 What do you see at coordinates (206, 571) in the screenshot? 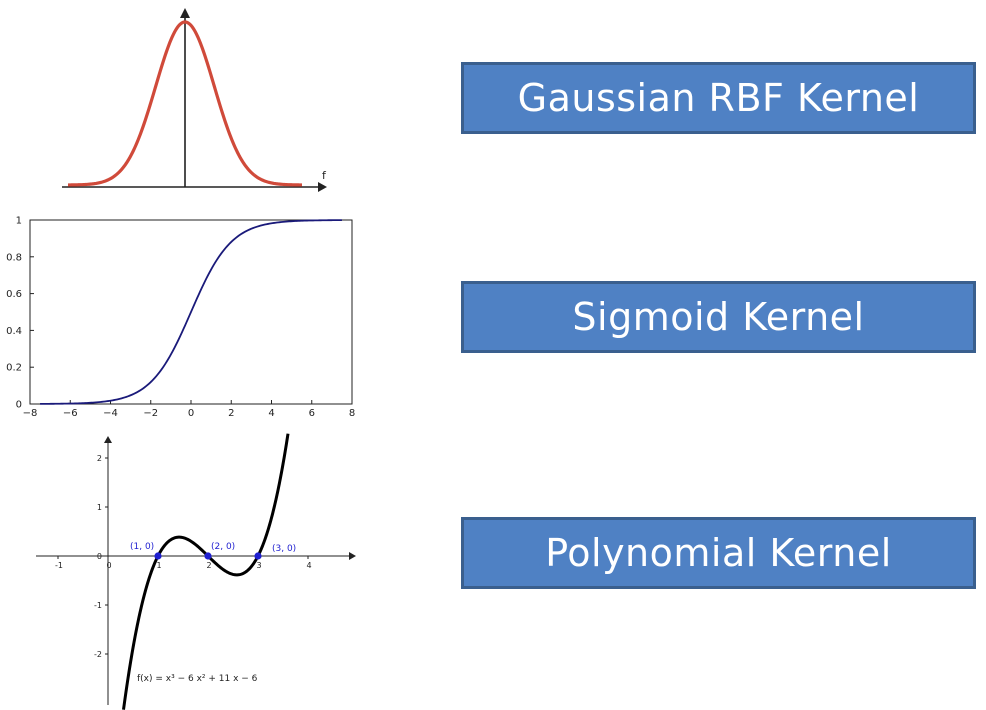
I see `polynomial-curve` at bounding box center [206, 571].